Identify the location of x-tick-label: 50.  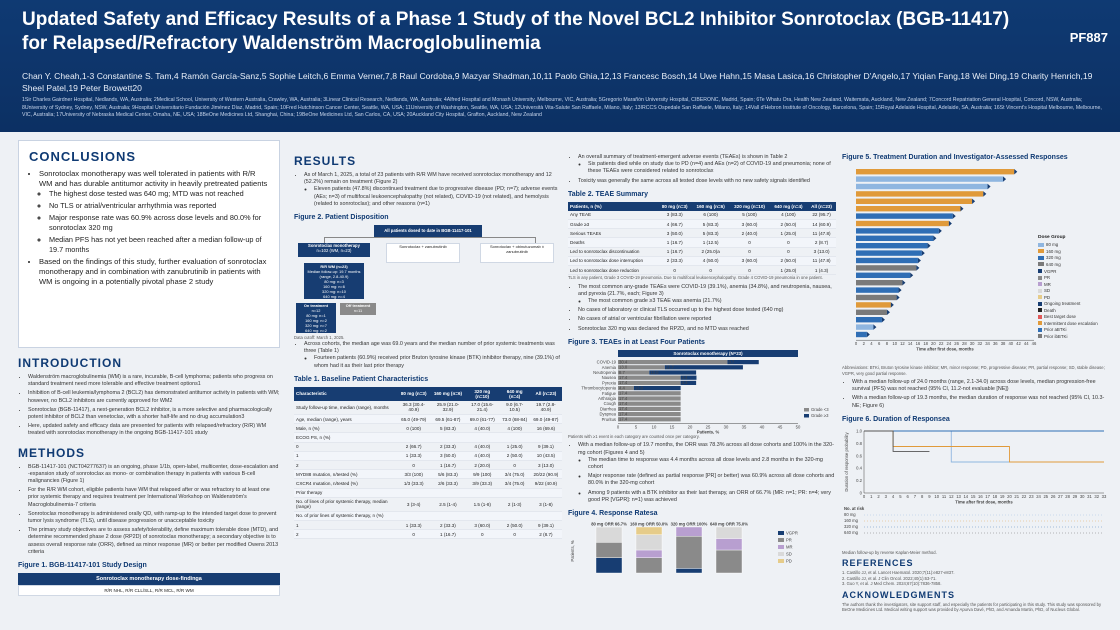
(798, 426).